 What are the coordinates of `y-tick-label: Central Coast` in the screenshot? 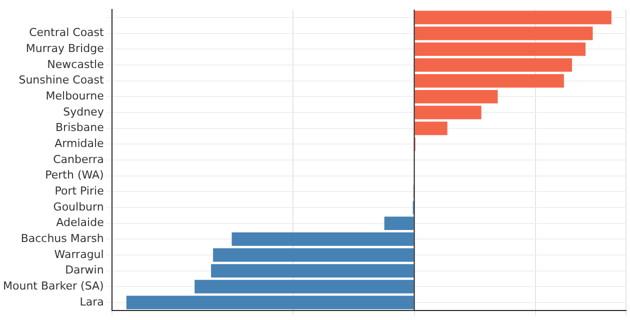 It's located at (67, 33).